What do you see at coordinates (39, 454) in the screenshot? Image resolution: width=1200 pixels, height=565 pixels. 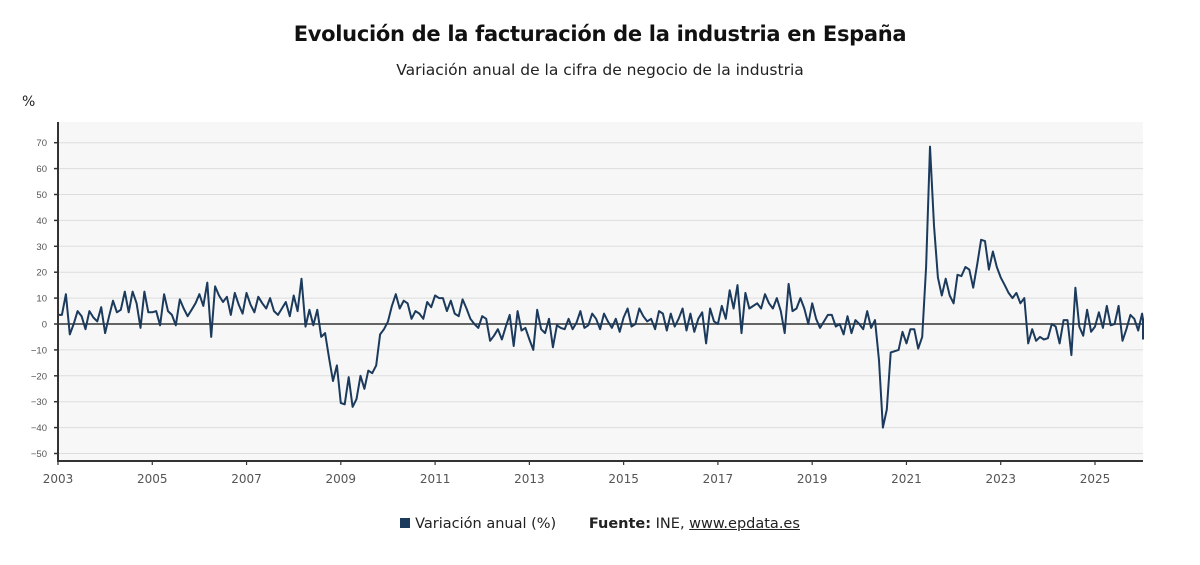 I see `y-tick-label: −50` at bounding box center [39, 454].